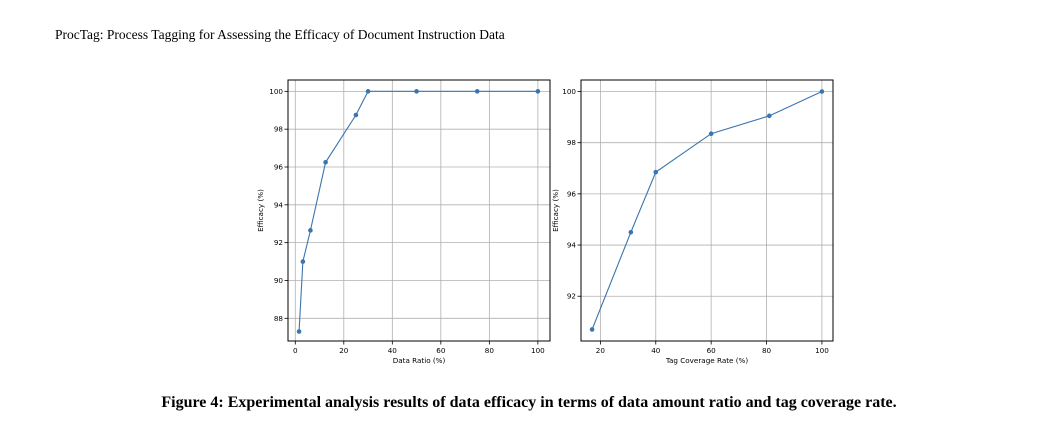 The image size is (1058, 438). Describe the element at coordinates (419, 360) in the screenshot. I see `x-axis-label: Data Ratio (%)` at that location.